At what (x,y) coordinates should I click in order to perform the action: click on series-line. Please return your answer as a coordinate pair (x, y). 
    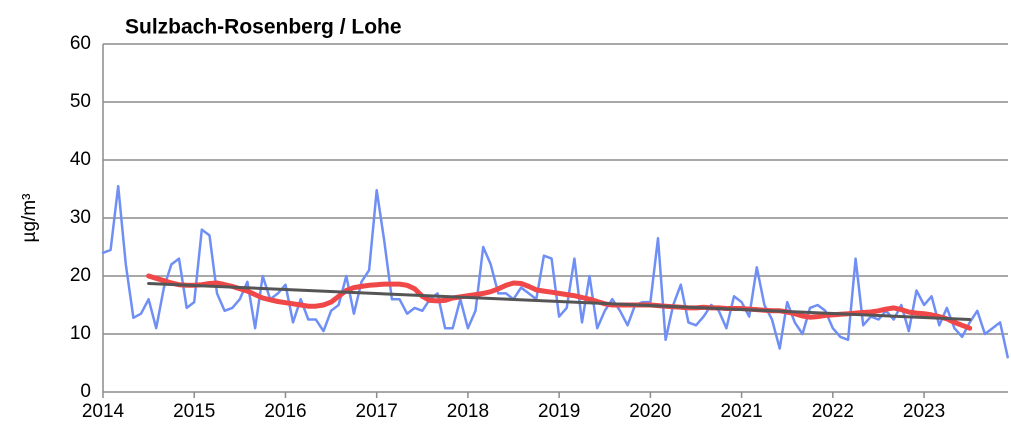
    Looking at the image, I should click on (559, 301).